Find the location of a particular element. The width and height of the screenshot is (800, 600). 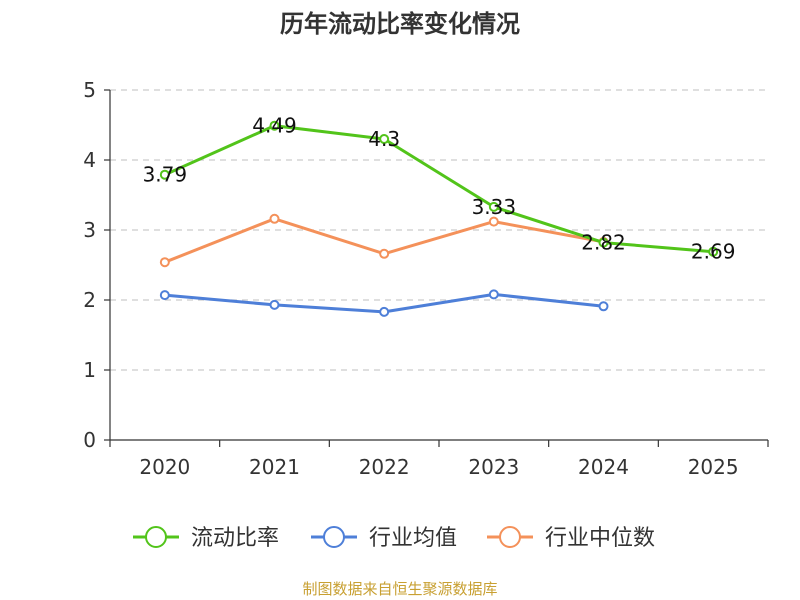

legend-item-行业均值: 行业均值 is located at coordinates (384, 538).